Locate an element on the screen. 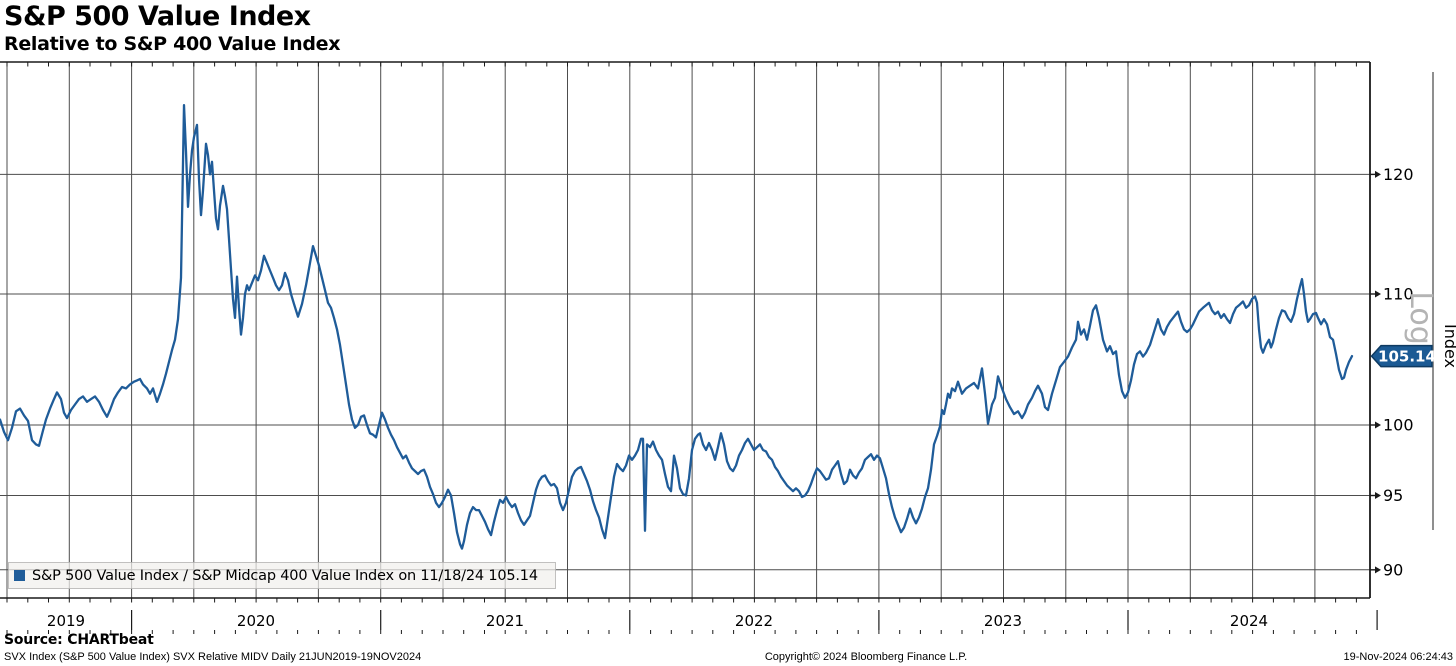  y-tick-label: 90 is located at coordinates (1393, 569).